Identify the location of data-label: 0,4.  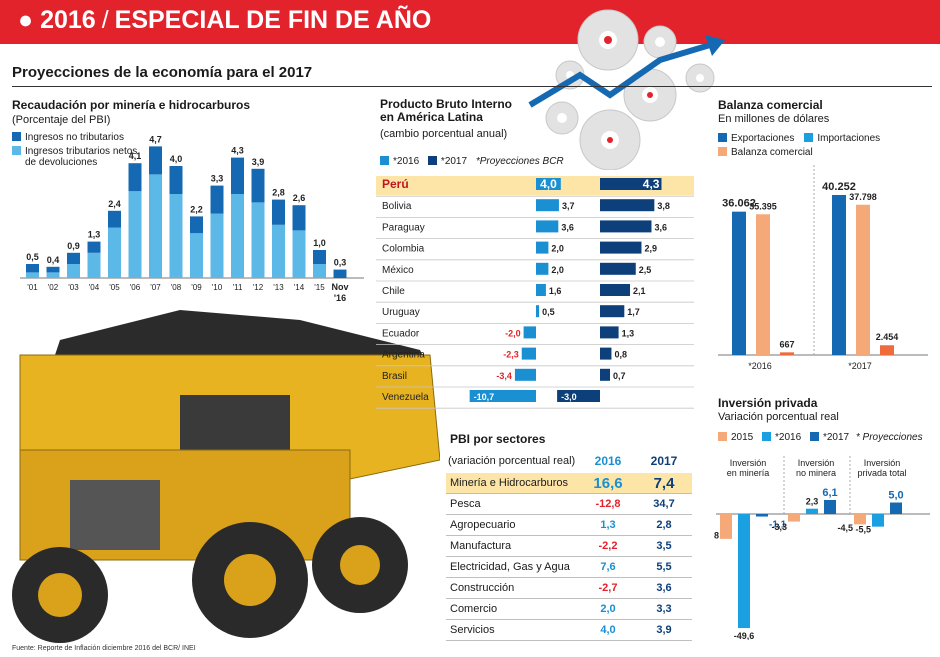
(53, 260).